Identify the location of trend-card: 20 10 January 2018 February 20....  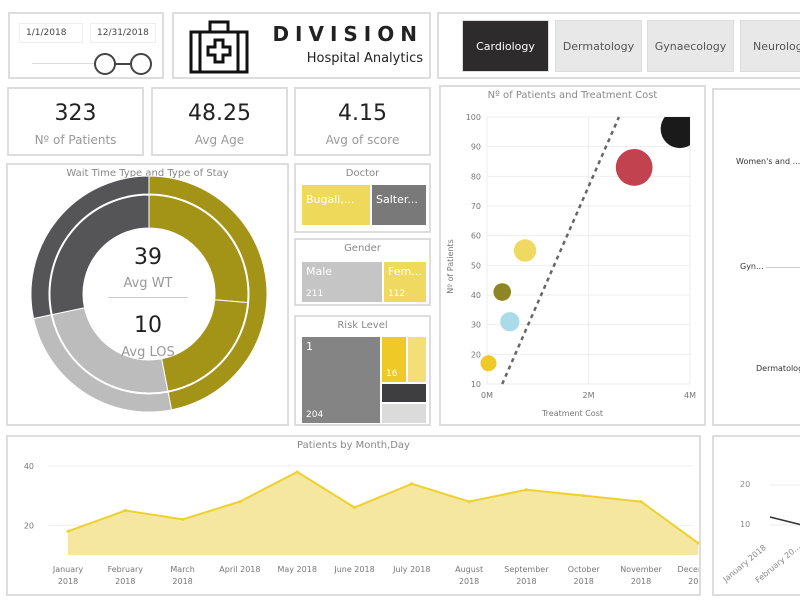
(756, 515).